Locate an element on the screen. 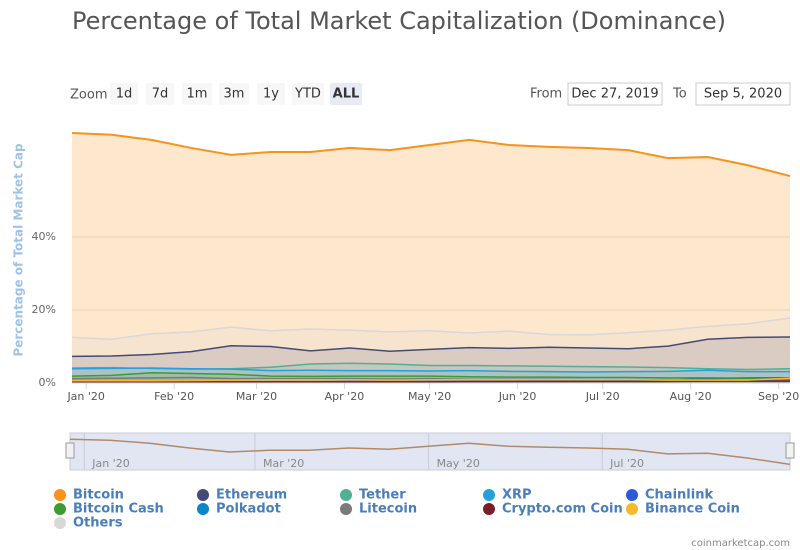  navigator-tick-label: Mar '20 is located at coordinates (283, 463).